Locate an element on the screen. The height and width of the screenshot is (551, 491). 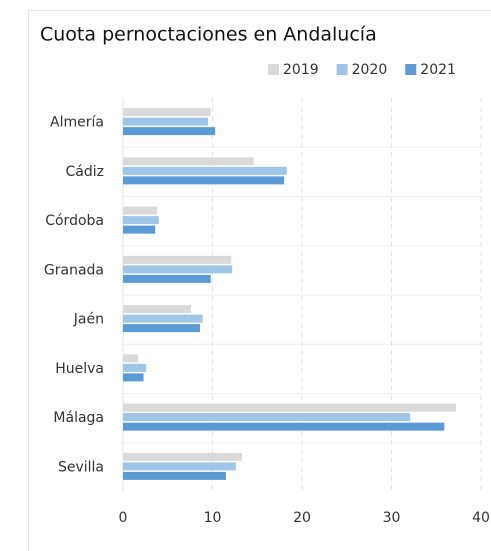
legend-label: 2021 is located at coordinates (438, 70).